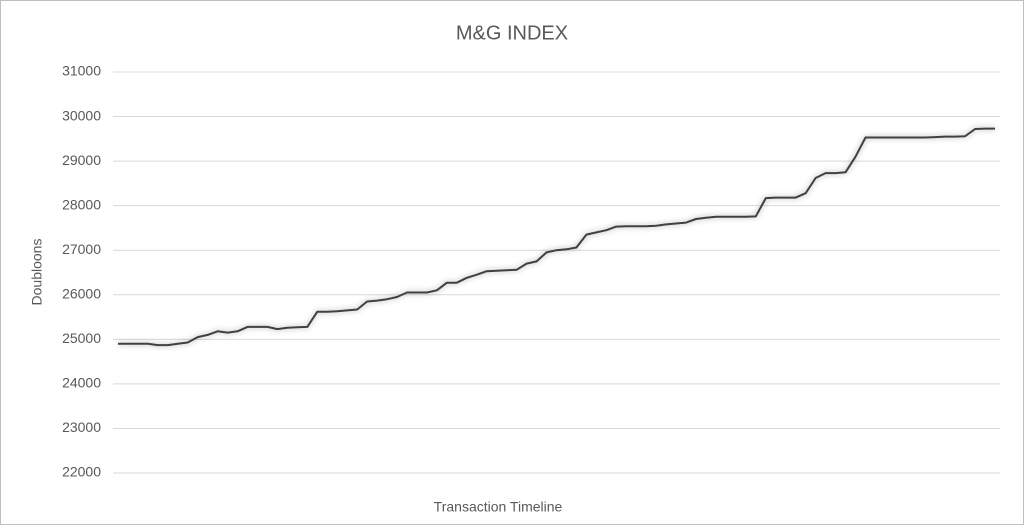 The width and height of the screenshot is (1024, 525). What do you see at coordinates (81, 249) in the screenshot?
I see `y-tick-label: 27000` at bounding box center [81, 249].